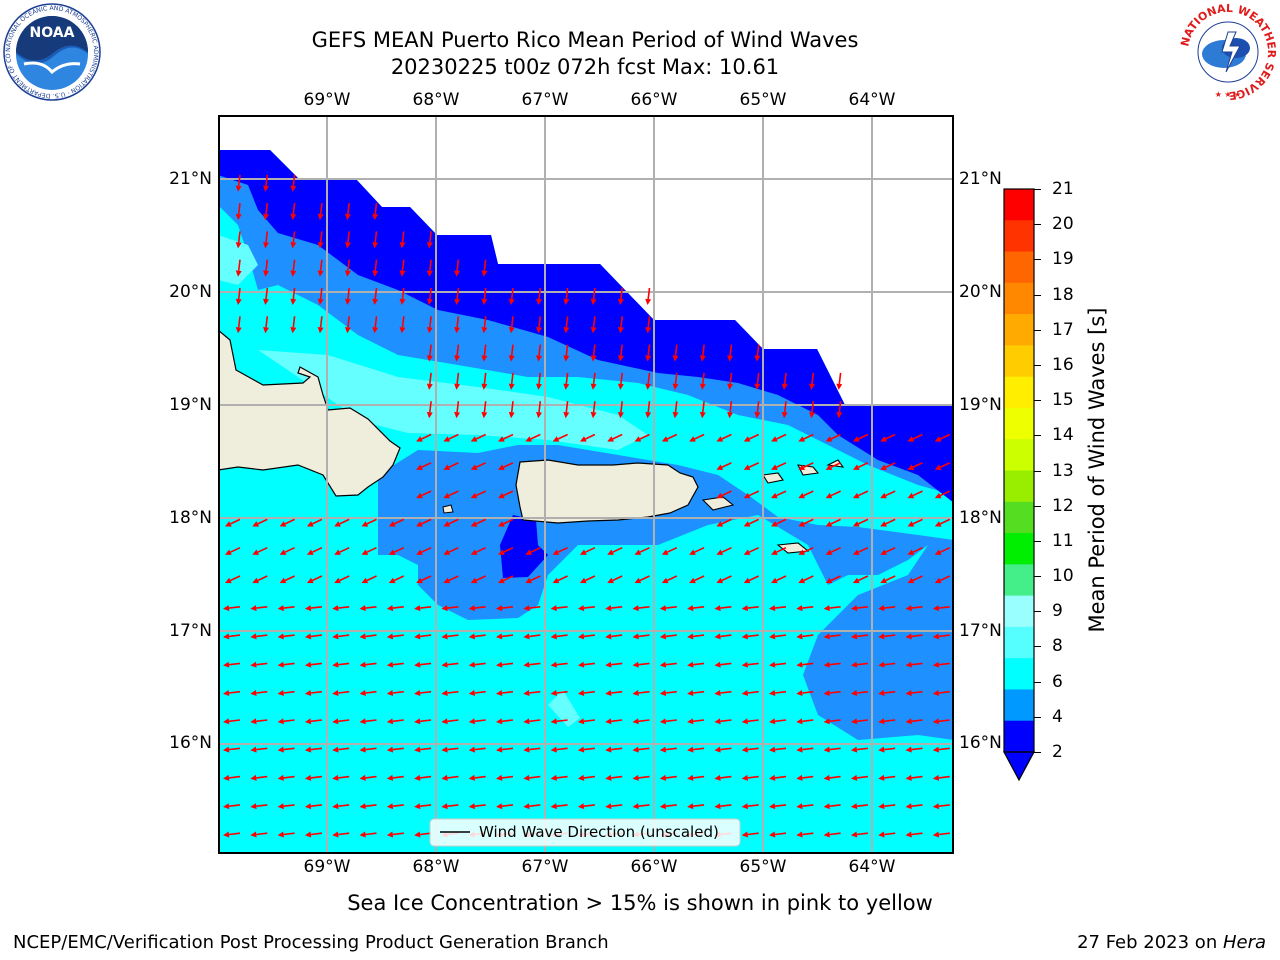  I want to click on colorbar-tick-label: 14, so click(1063, 435).